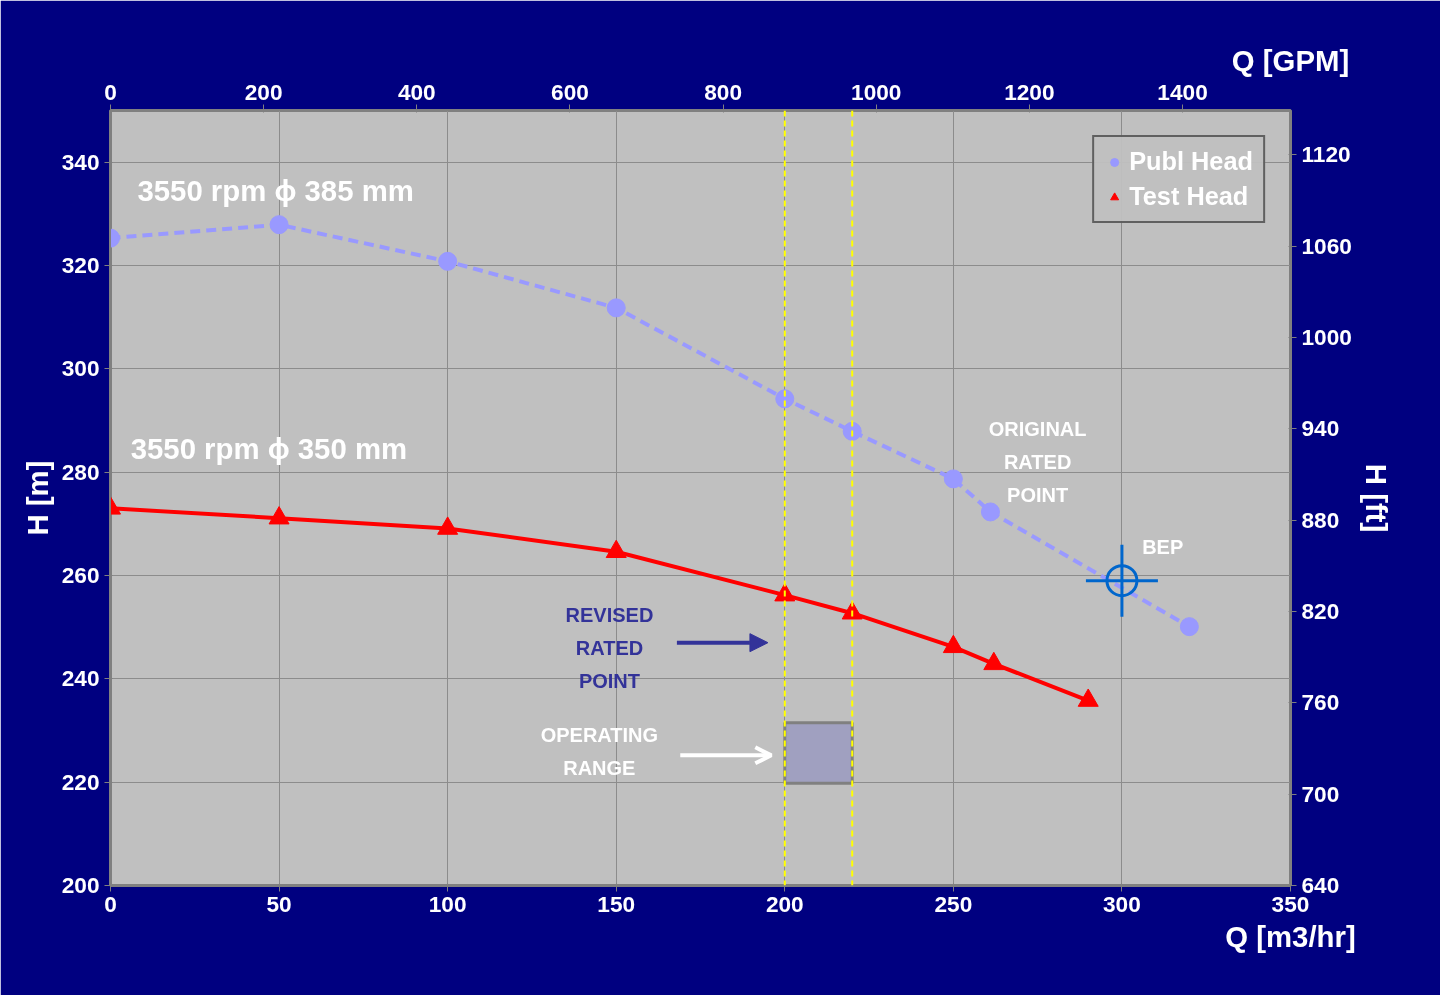  Describe the element at coordinates (1122, 903) in the screenshot. I see `x-tick-label: 300` at that location.